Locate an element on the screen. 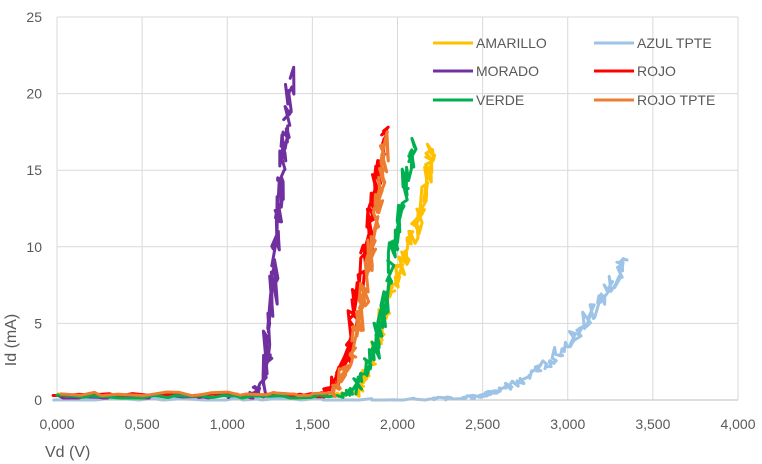 This screenshot has width=762, height=464. x-tick-label: 1,500 is located at coordinates (312, 424).